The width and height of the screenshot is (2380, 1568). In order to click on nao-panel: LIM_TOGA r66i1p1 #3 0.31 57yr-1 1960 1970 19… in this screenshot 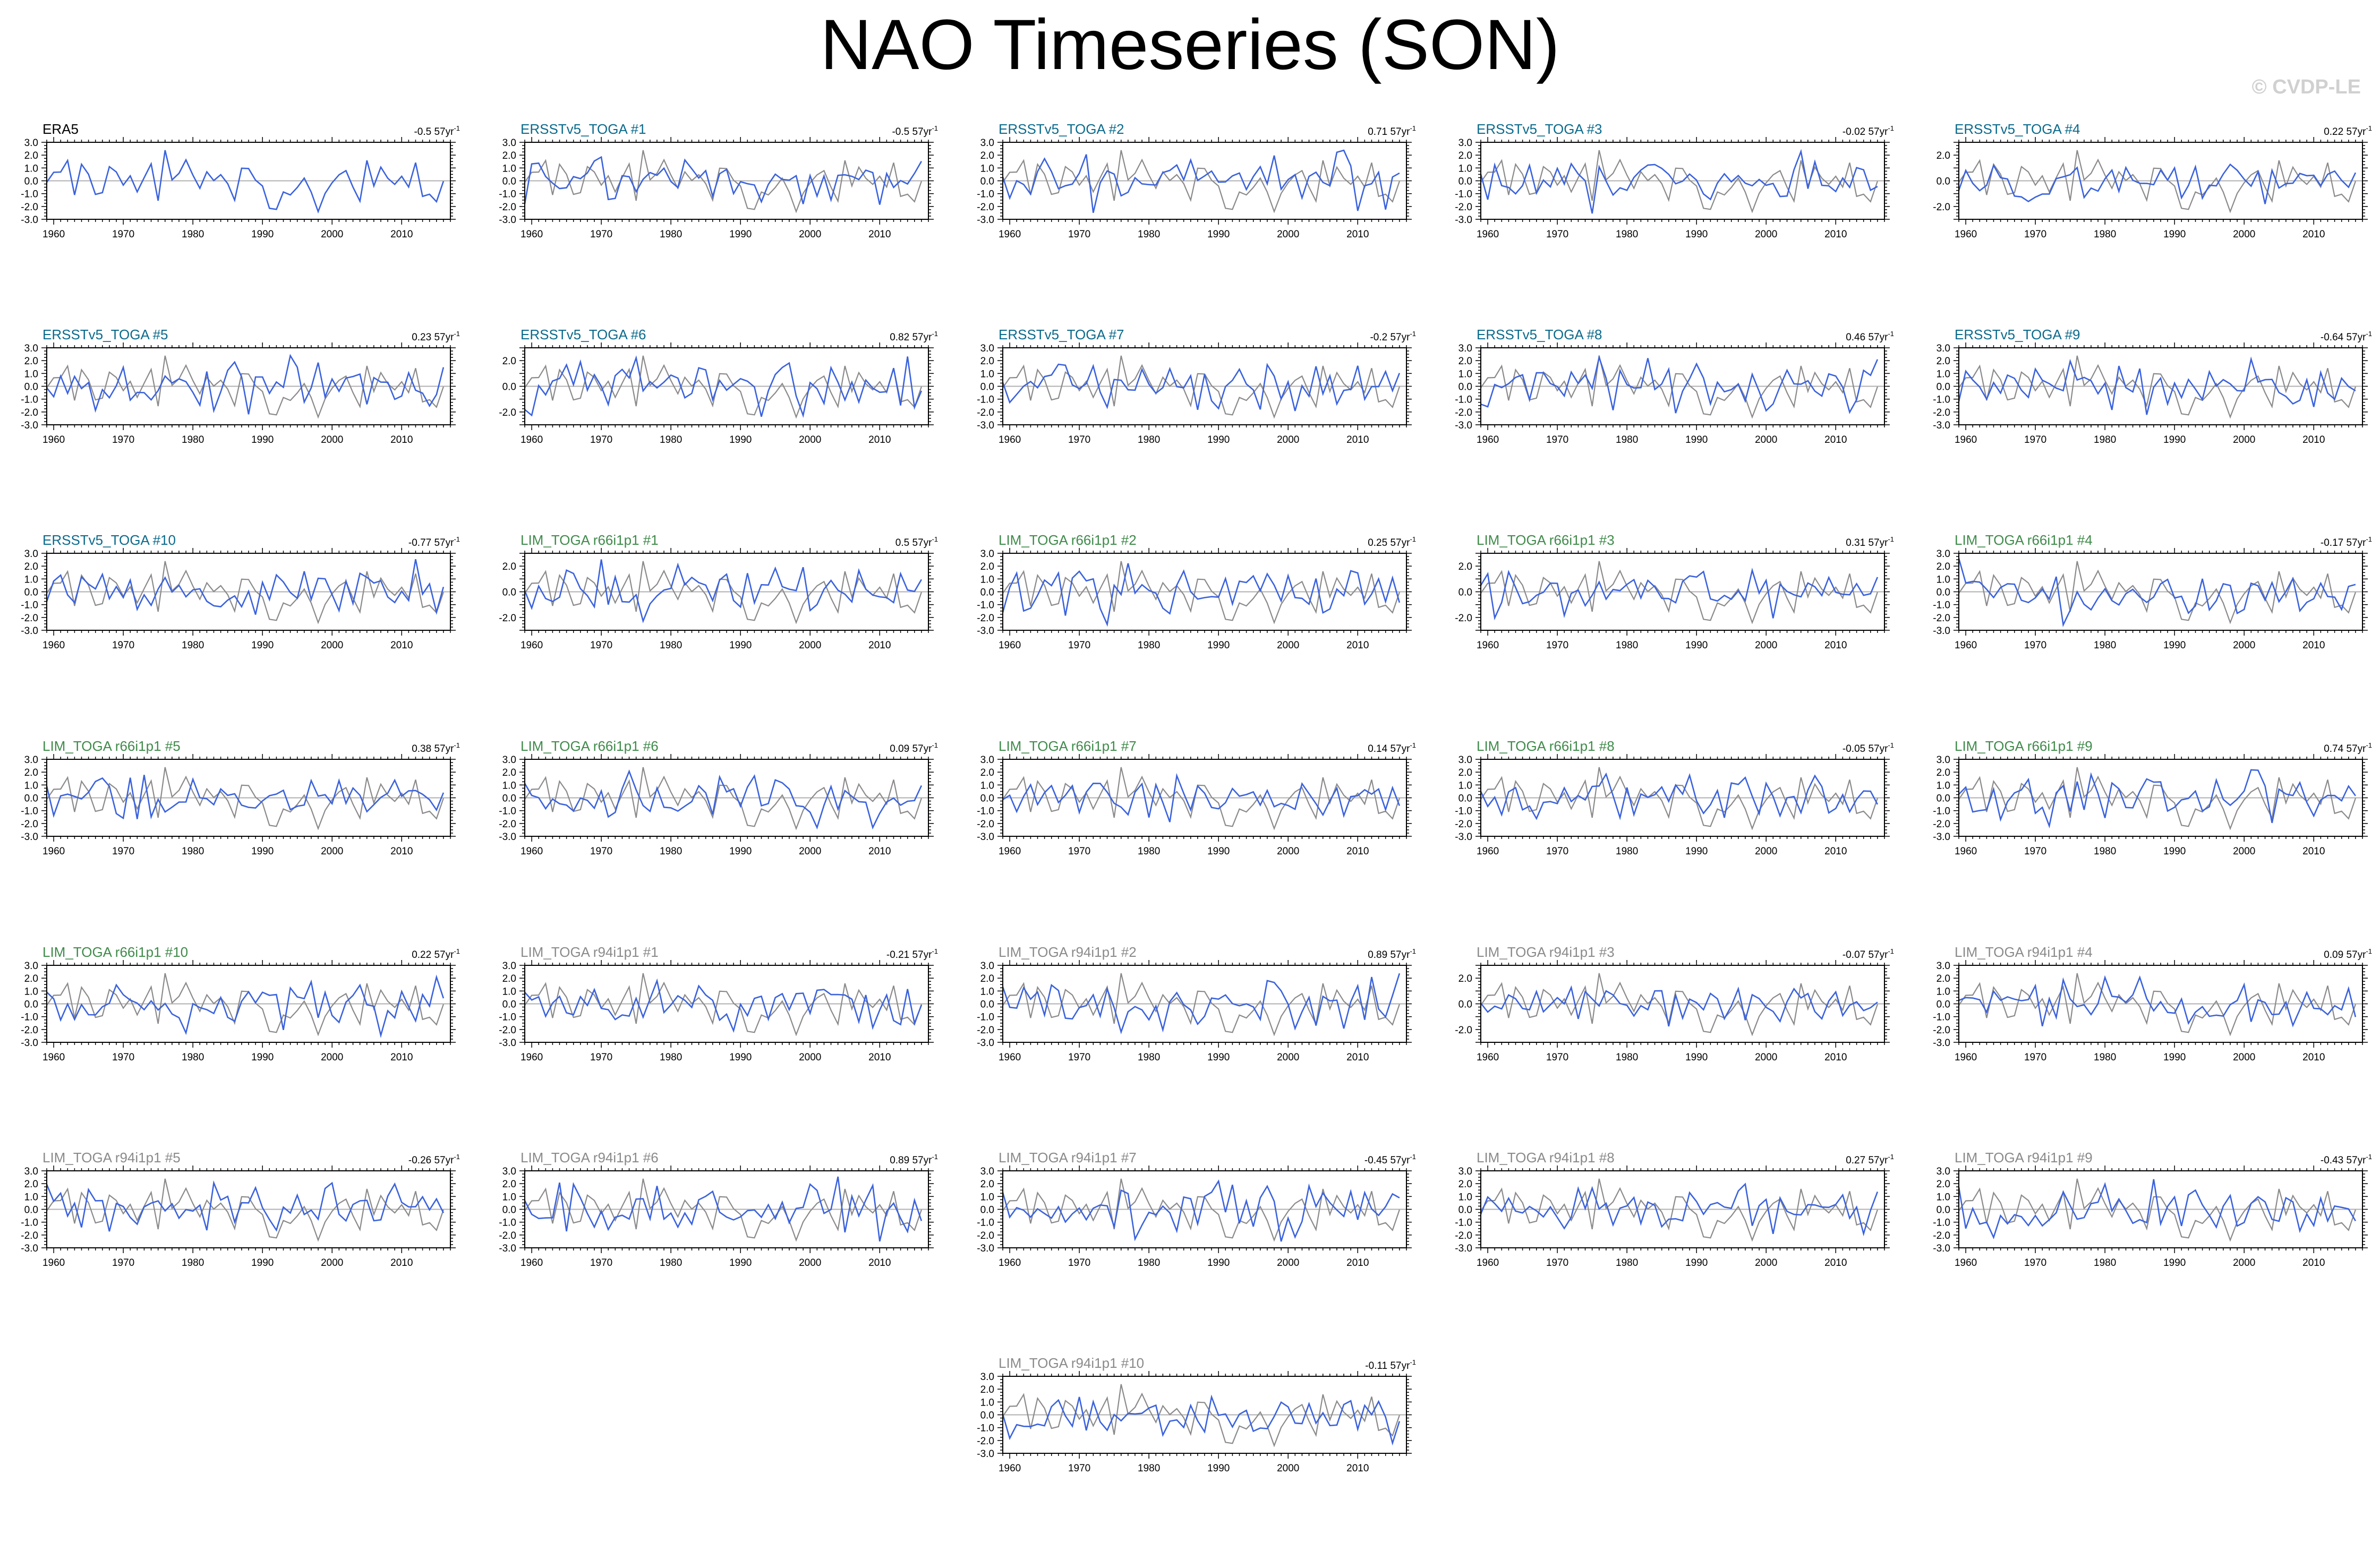, I will do `click(1674, 591)`.